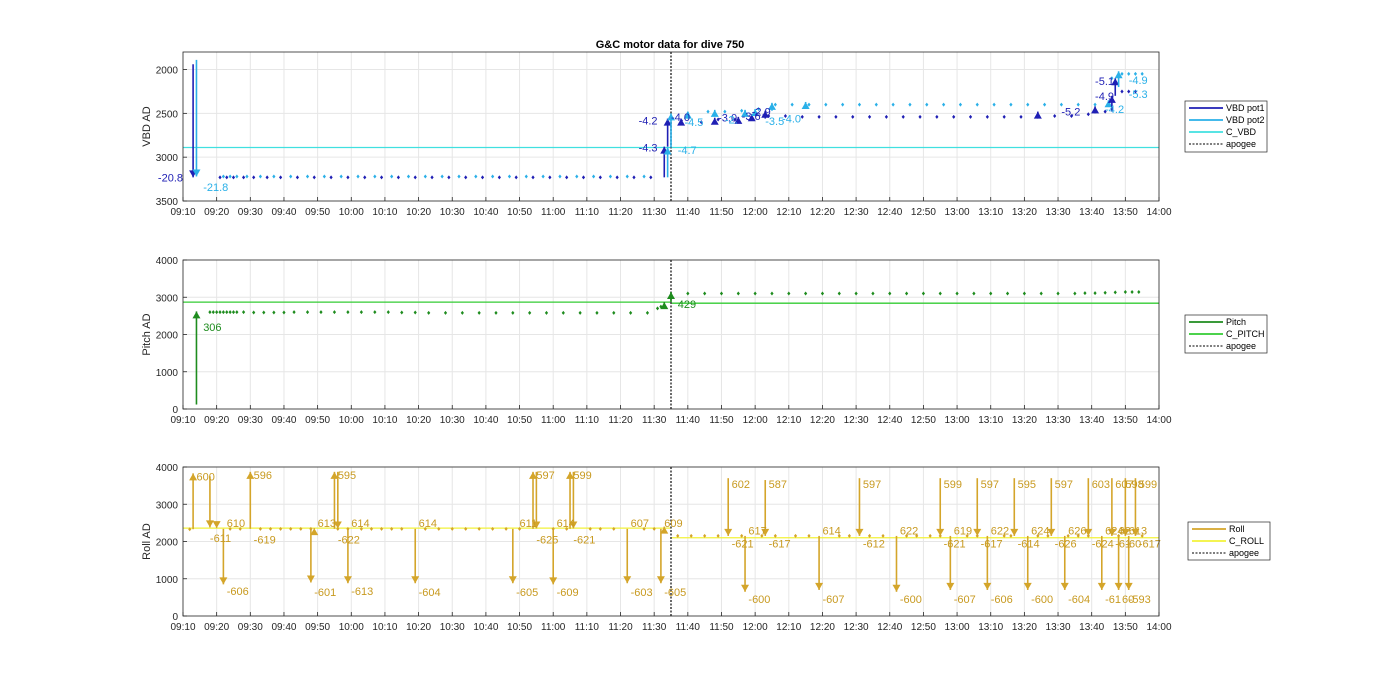 The image size is (1400, 693). Describe the element at coordinates (1245, 108) in the screenshot. I see `legend-entry: VBD pot1` at that location.